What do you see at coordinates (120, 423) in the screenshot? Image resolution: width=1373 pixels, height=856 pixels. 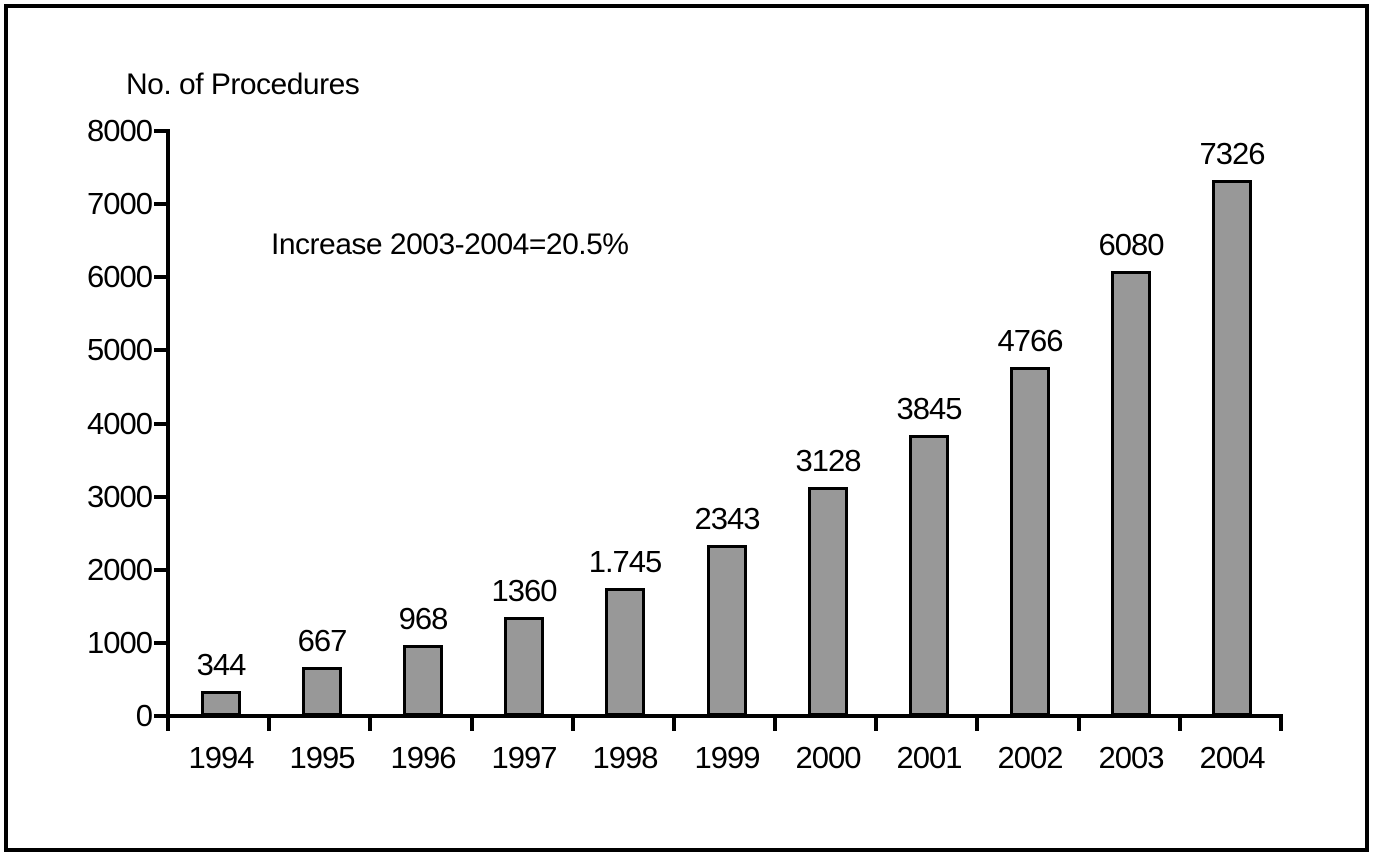 I see `y-tick-label: 4000` at bounding box center [120, 423].